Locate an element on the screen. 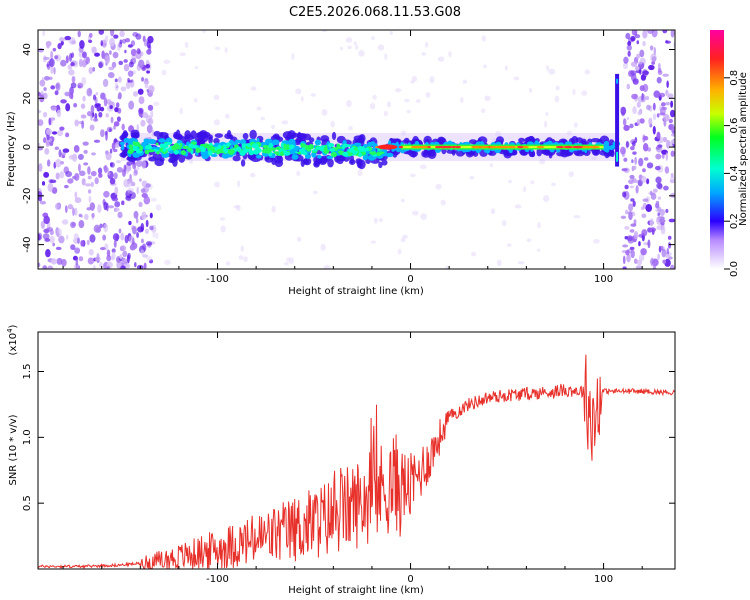 The image size is (750, 600). snr-ytick-label: 1.5 is located at coordinates (27, 372).